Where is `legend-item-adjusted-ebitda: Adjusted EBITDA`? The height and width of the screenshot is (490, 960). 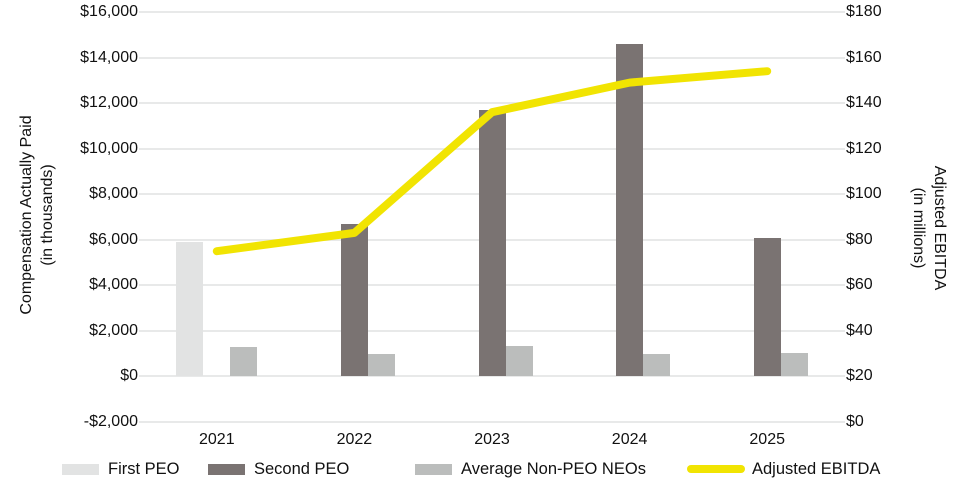 legend-item-adjusted-ebitda: Adjusted EBITDA is located at coordinates (783, 469).